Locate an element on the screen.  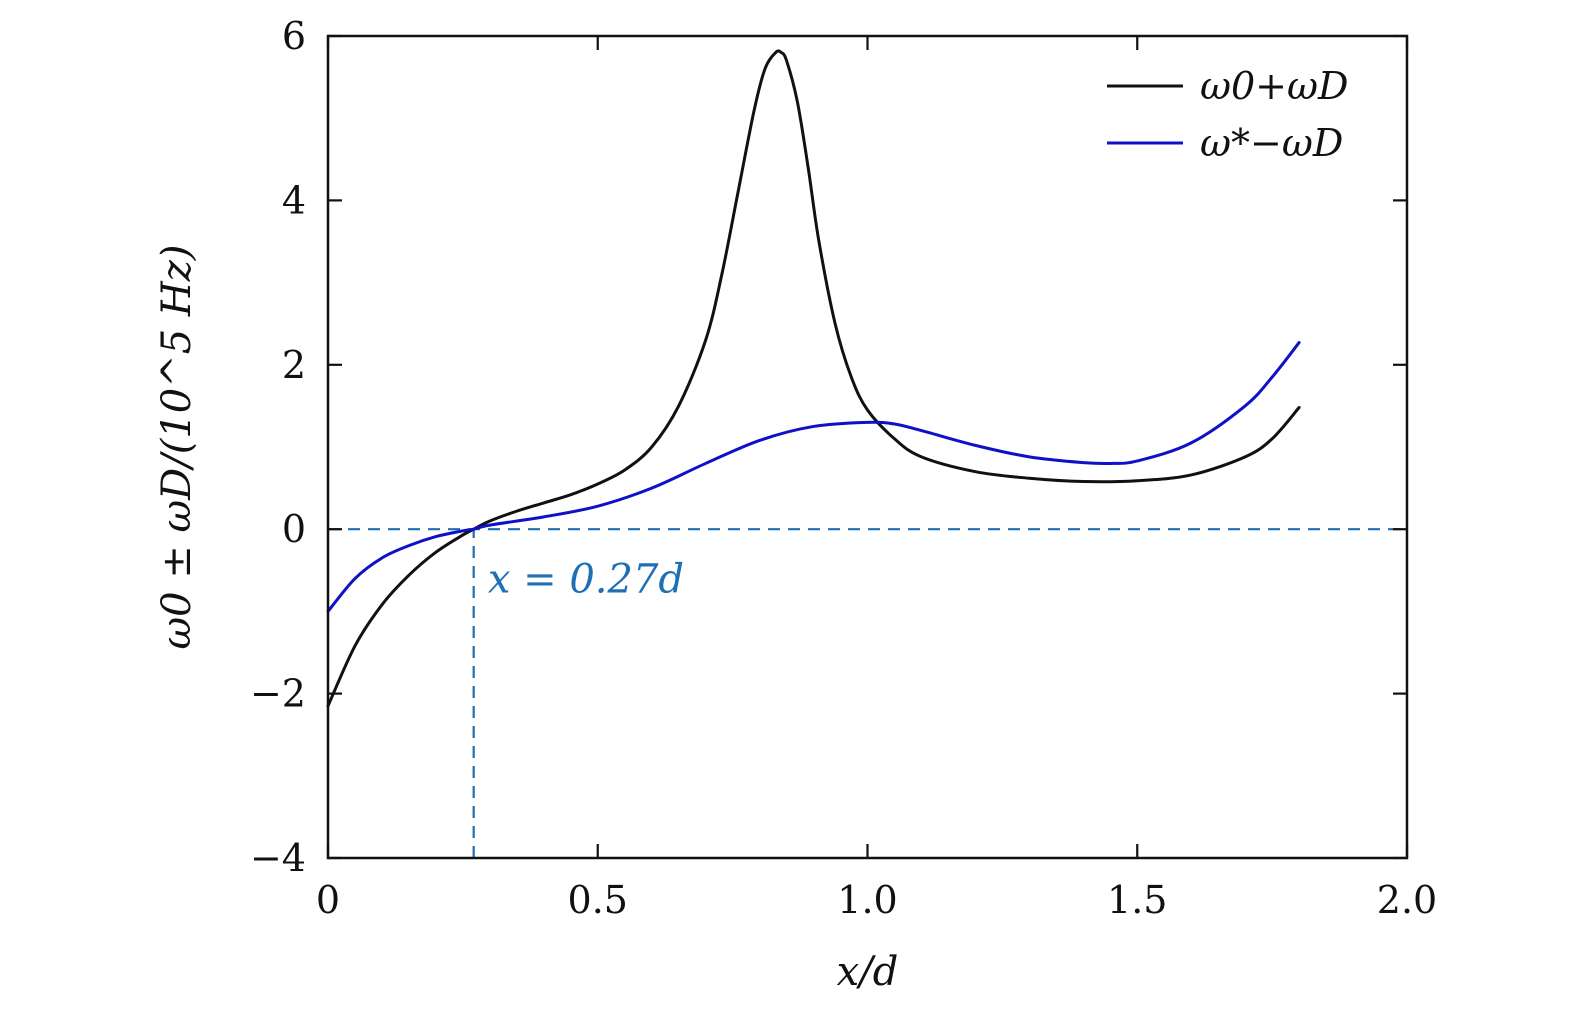
legend-label-omega0-plus-omegaD: ω0+ωD is located at coordinates (1274, 86).